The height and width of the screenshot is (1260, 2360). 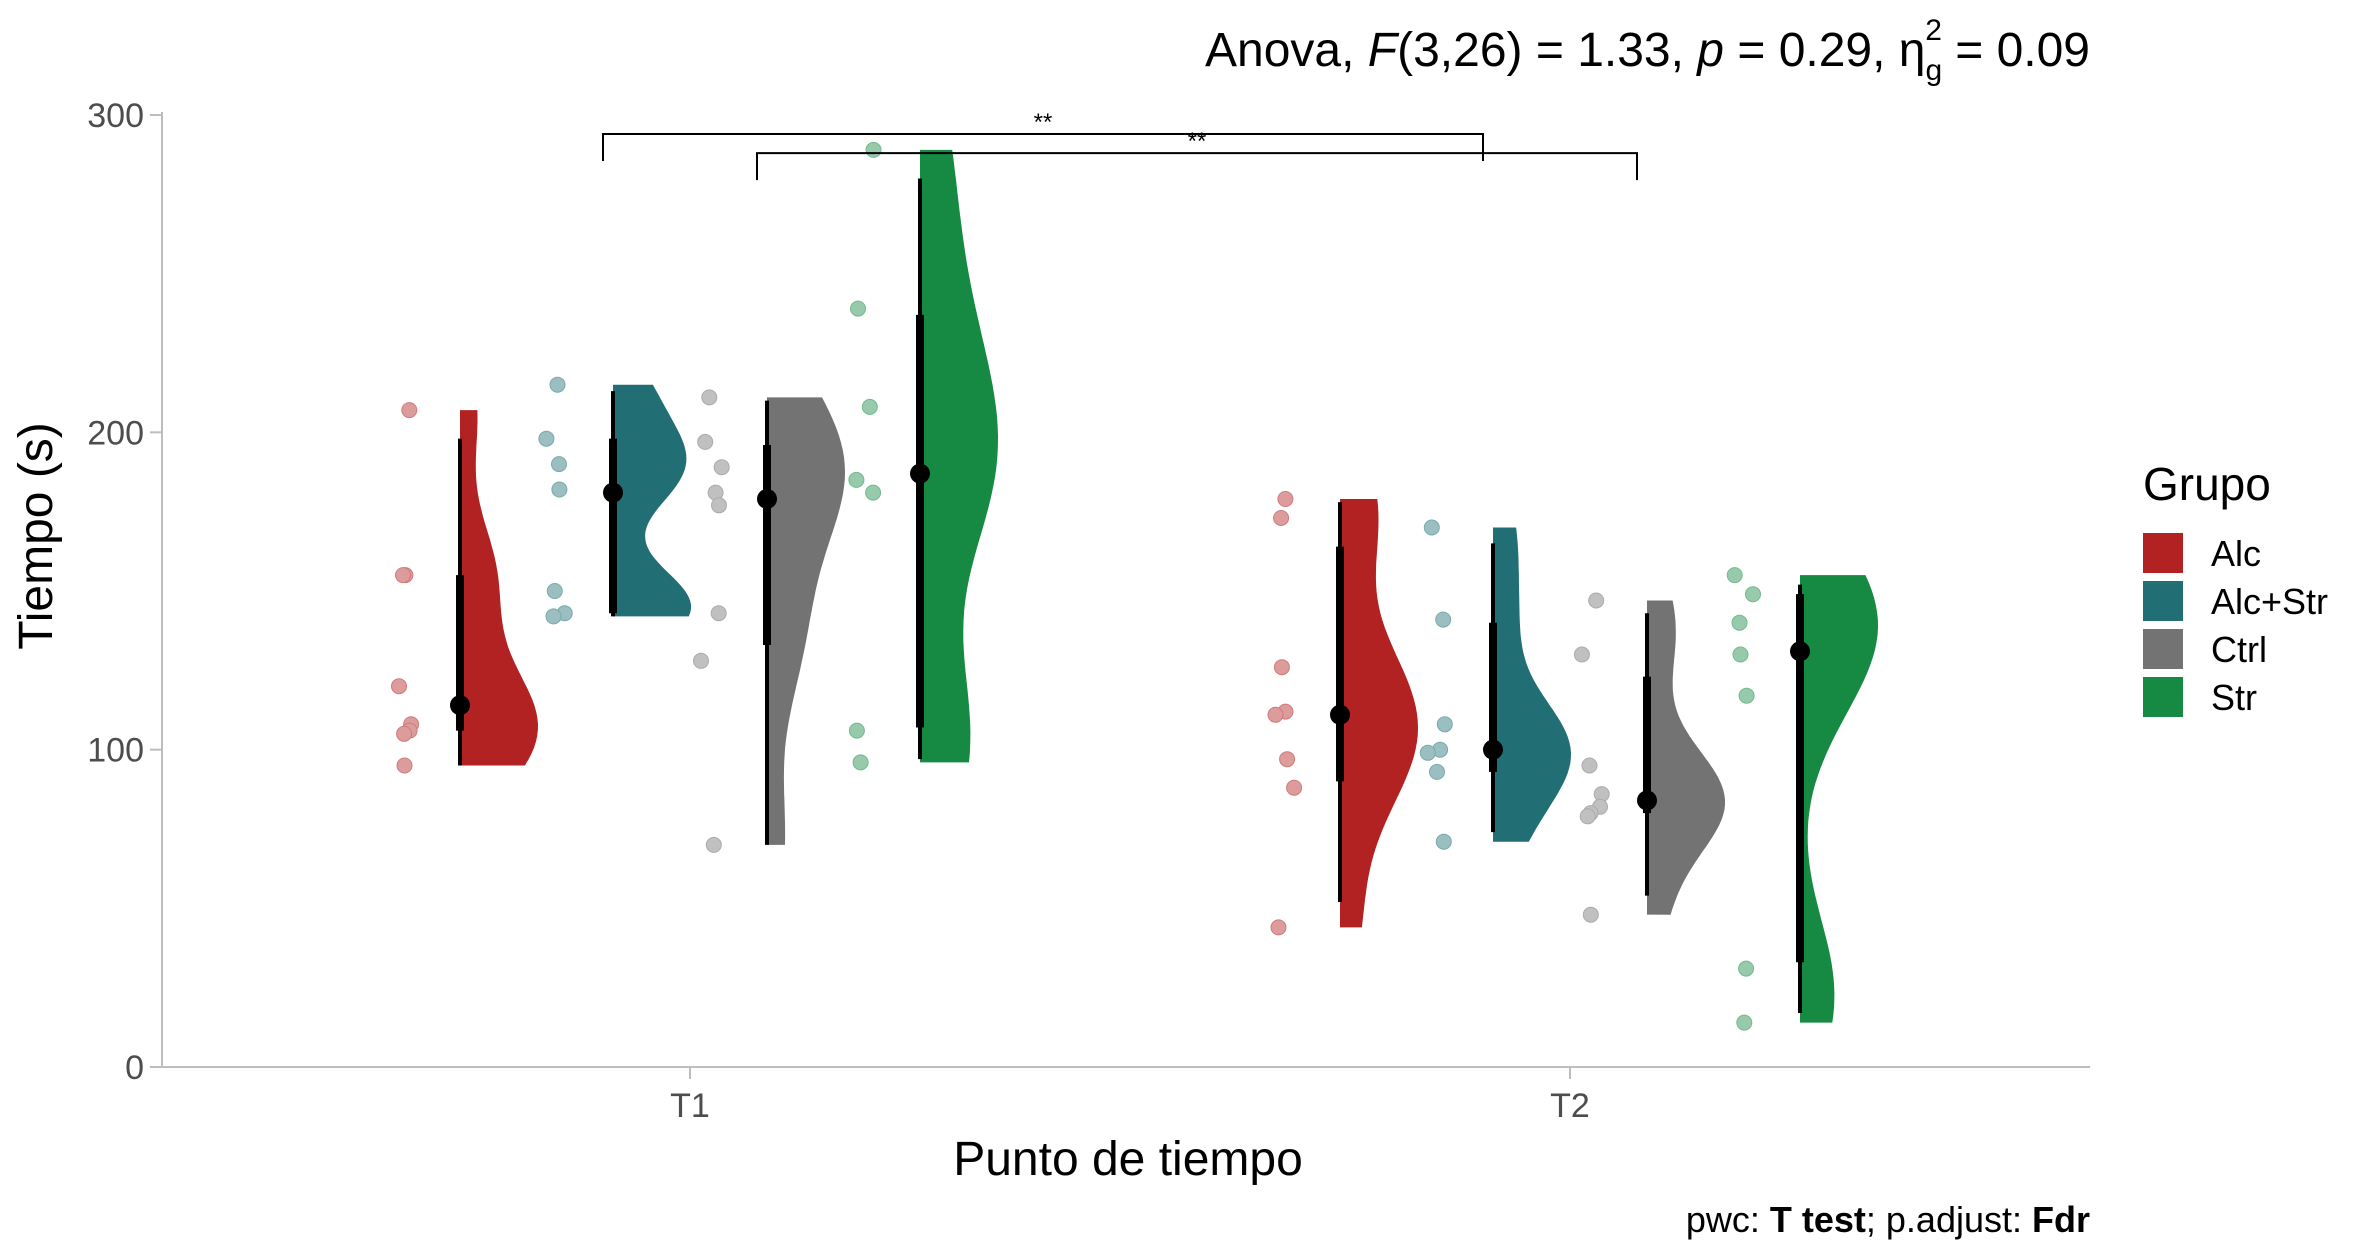 What do you see at coordinates (690, 1106) in the screenshot?
I see `x-tick-label: T1` at bounding box center [690, 1106].